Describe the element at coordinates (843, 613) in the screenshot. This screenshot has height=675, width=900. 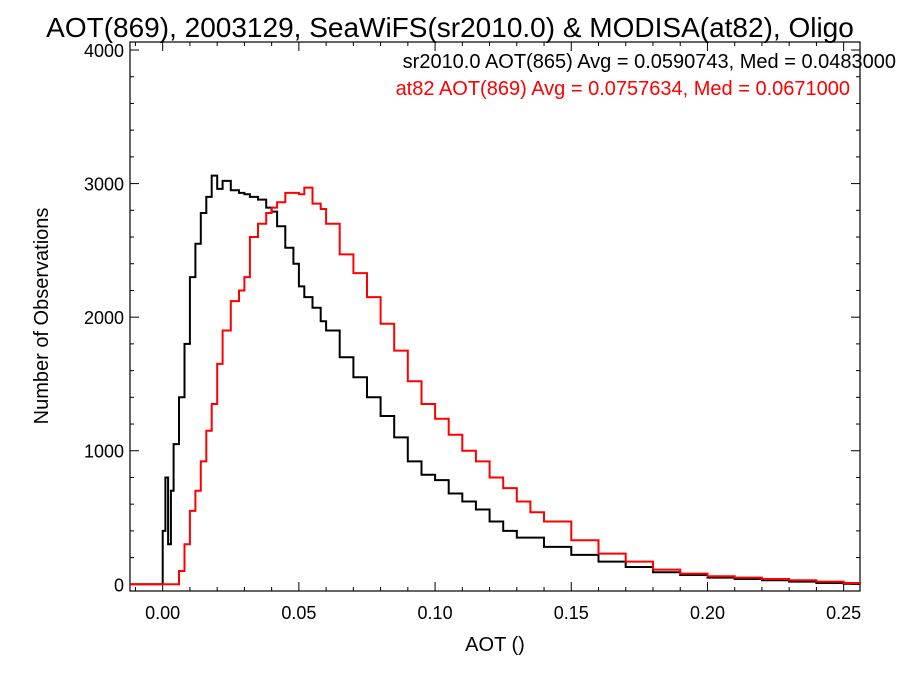
I see `x-tick-label: 0.25` at that location.